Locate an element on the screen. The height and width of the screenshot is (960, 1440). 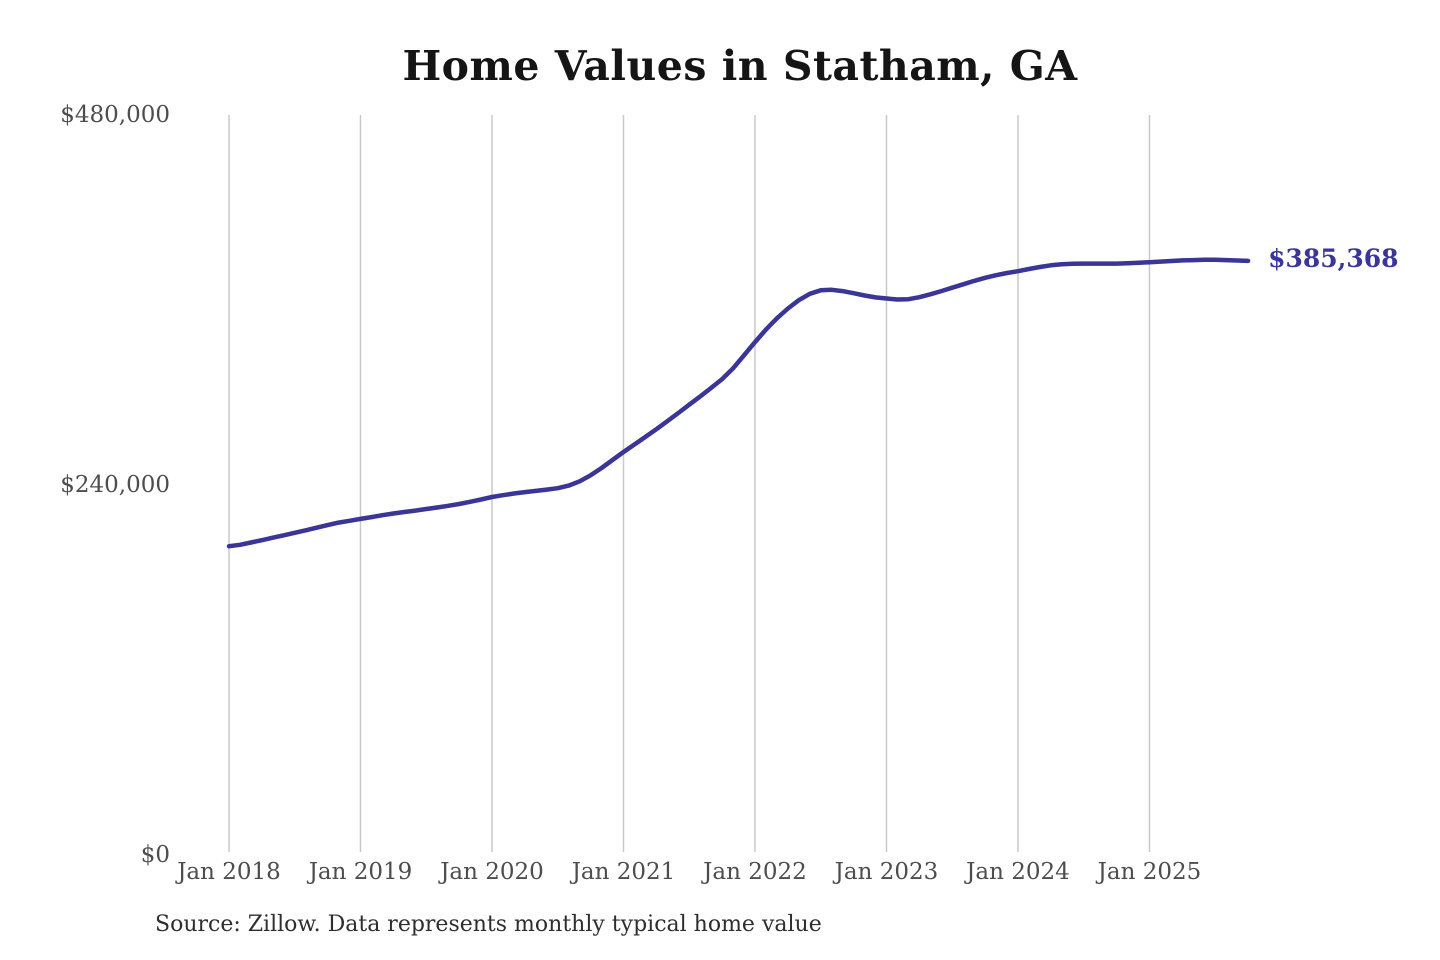
x-axis-tick-label: Jan 2025 is located at coordinates (1149, 872).